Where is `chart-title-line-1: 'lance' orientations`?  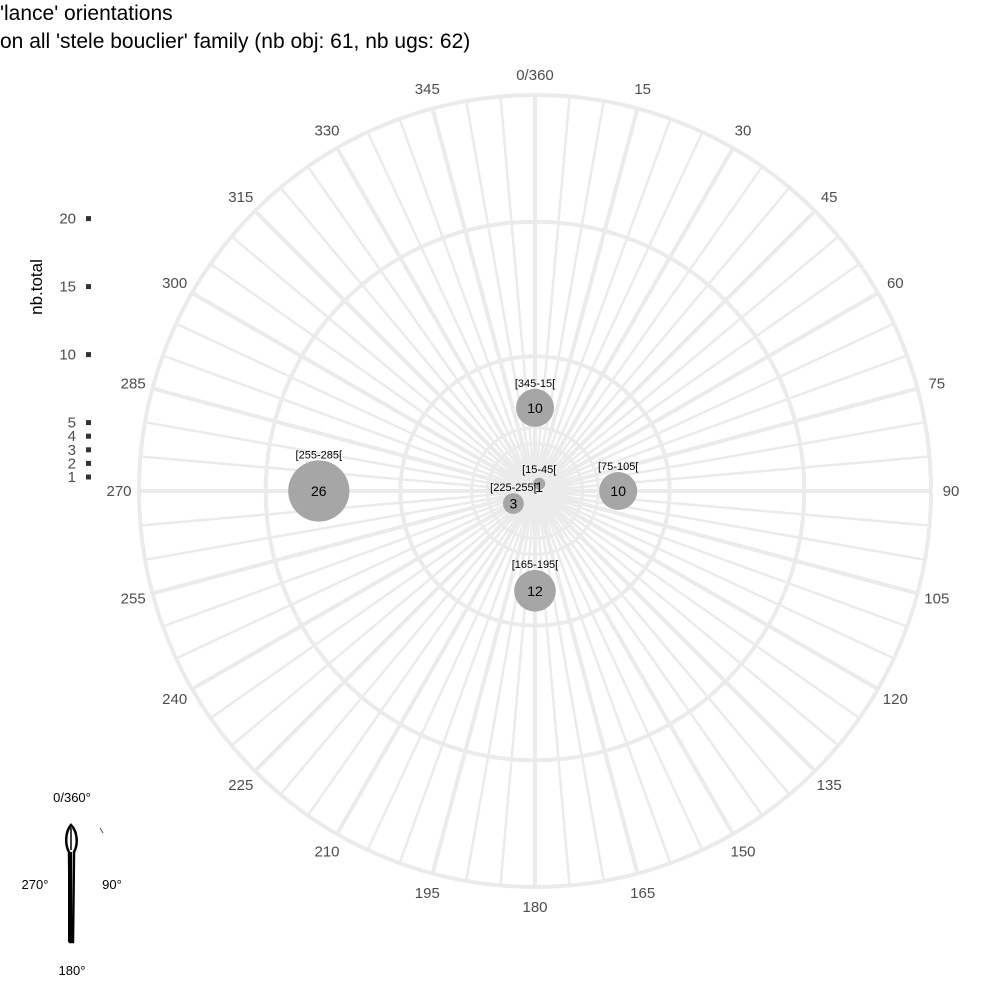
chart-title-line-1: 'lance' orientations is located at coordinates (86, 13).